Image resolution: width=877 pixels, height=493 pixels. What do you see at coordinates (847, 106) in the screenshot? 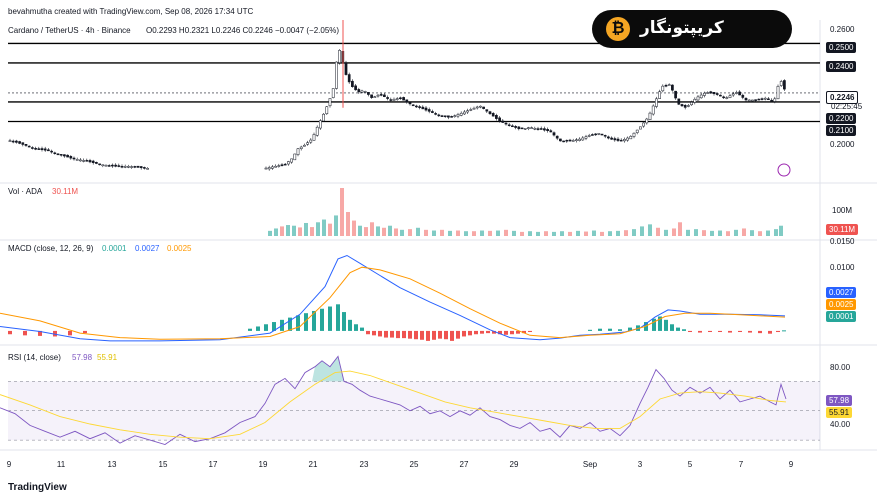
I see `bar-countdown: 02:25:45` at bounding box center [847, 106].